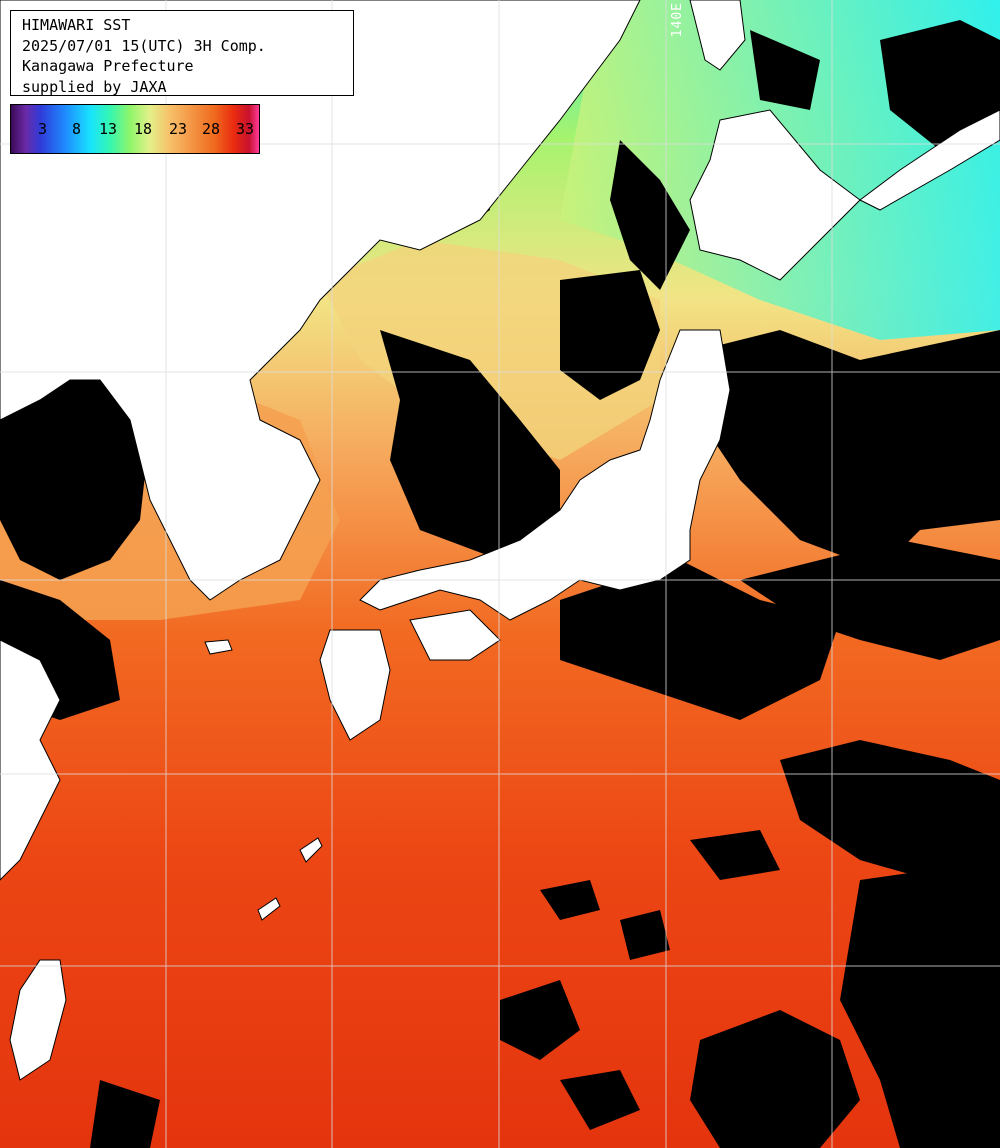 The image size is (1000, 1148). Describe the element at coordinates (178, 129) in the screenshot. I see `legend-tick: 23` at that location.